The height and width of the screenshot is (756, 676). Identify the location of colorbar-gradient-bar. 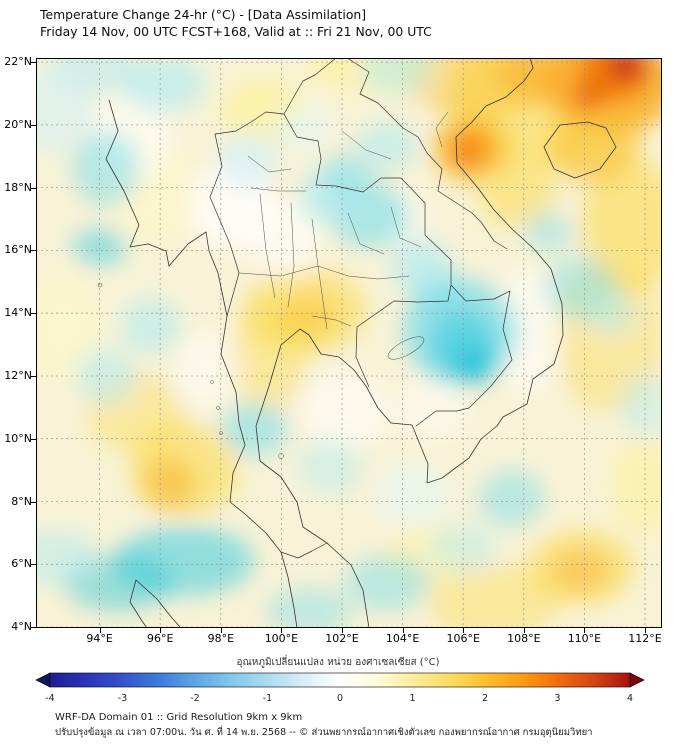
(340, 680).